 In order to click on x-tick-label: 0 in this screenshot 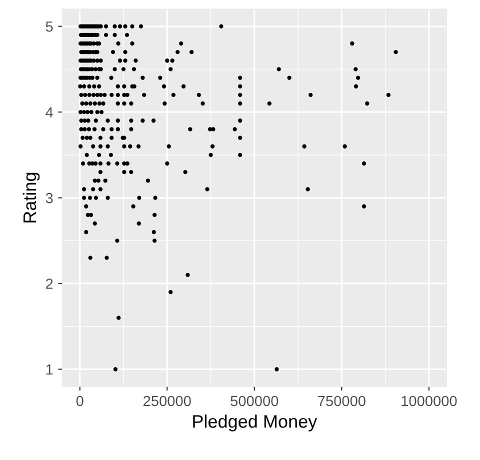, I will do `click(80, 401)`.